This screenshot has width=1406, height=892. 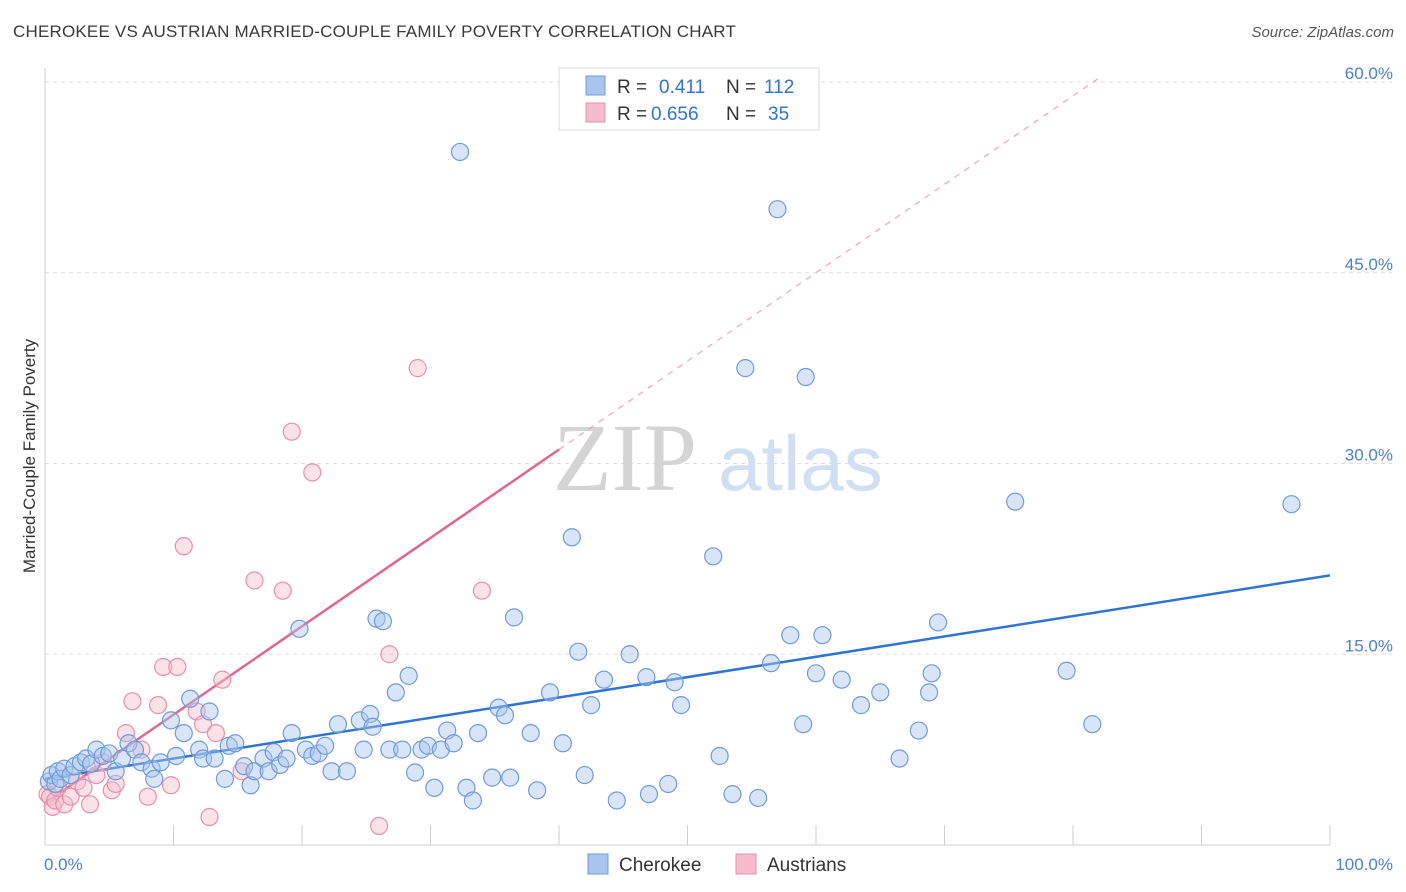 I want to click on x-ticks, so click(x=752, y=835).